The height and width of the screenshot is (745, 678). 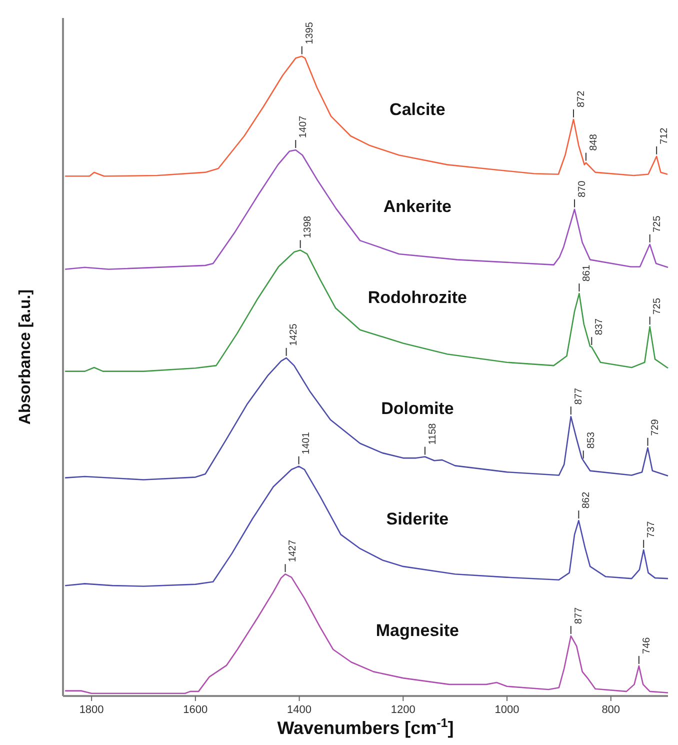 I want to click on y-axis-title: Absorbance [a.u.], so click(x=25, y=357).